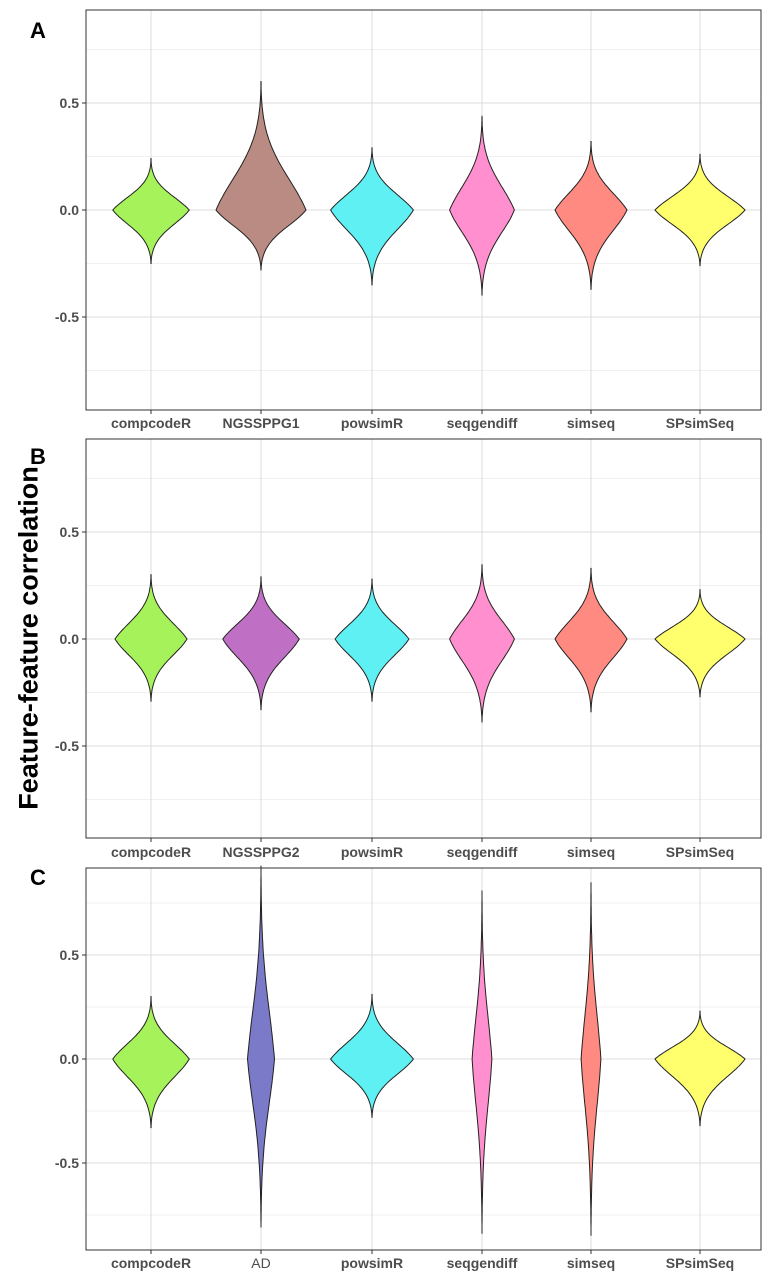 The image size is (772, 1277). Describe the element at coordinates (261, 643) in the screenshot. I see `violin-ngssppg2` at that location.